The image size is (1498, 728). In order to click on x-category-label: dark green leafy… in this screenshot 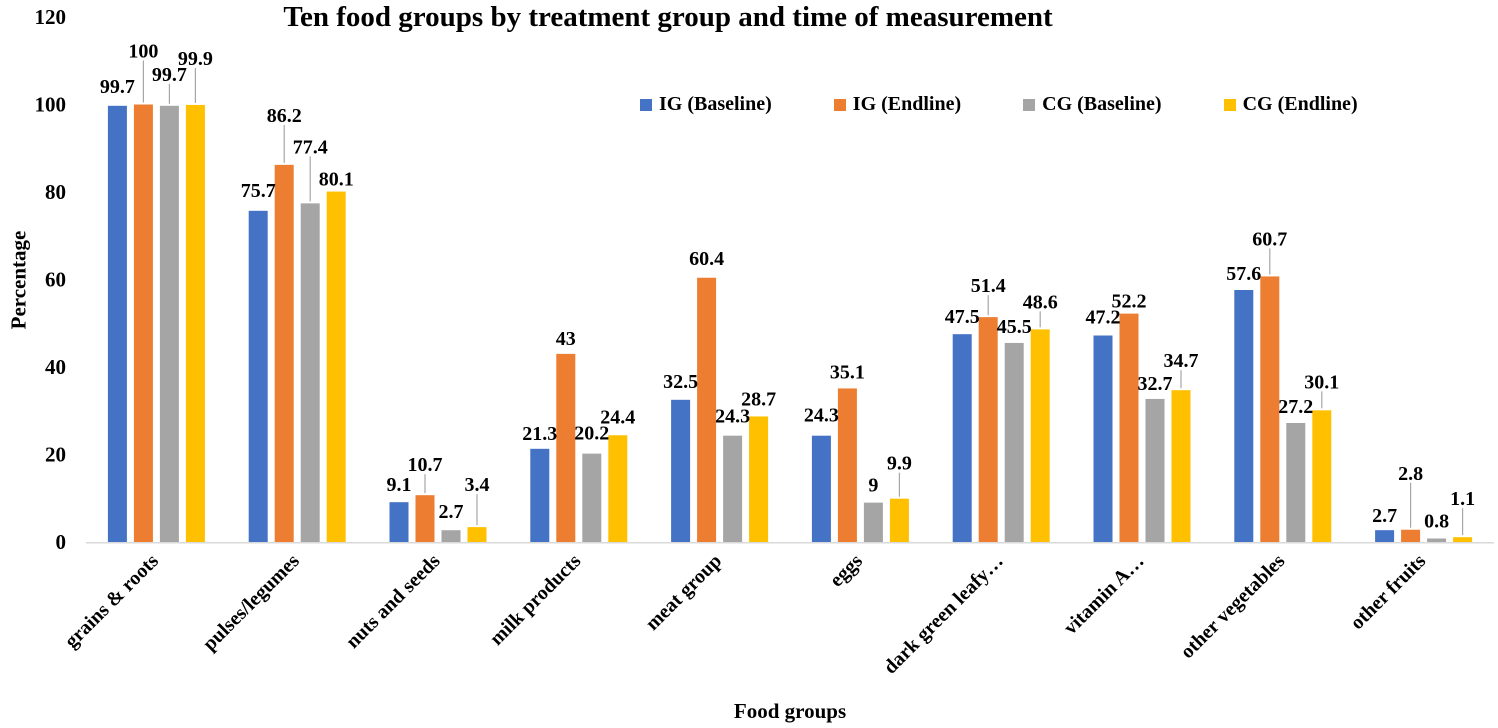, I will do `click(943, 614)`.